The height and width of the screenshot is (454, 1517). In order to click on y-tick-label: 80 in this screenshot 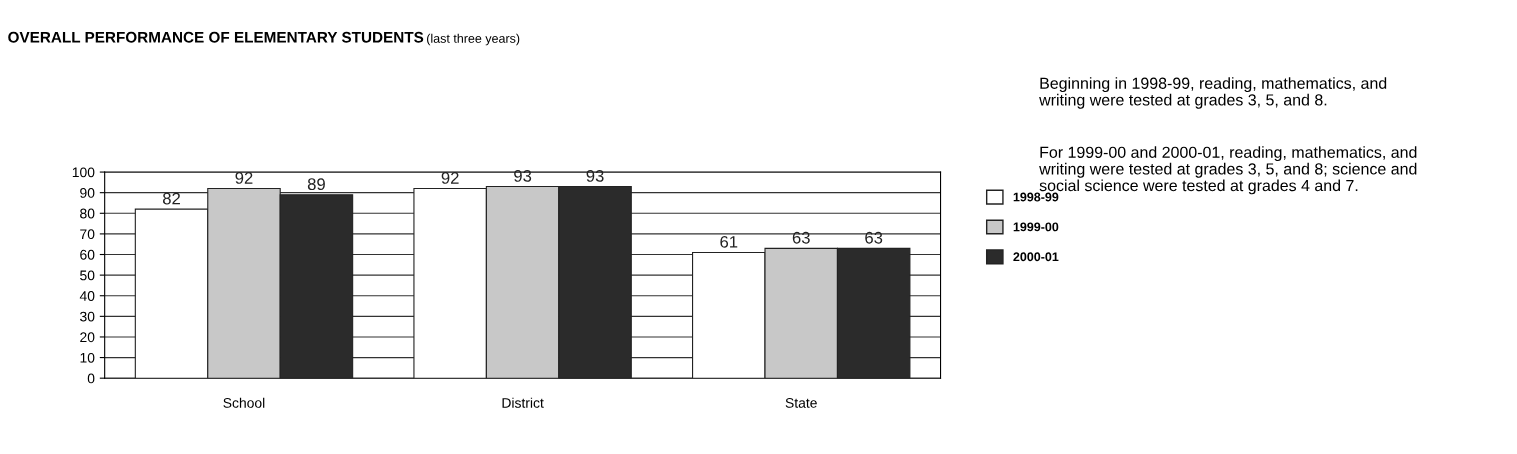, I will do `click(87, 213)`.